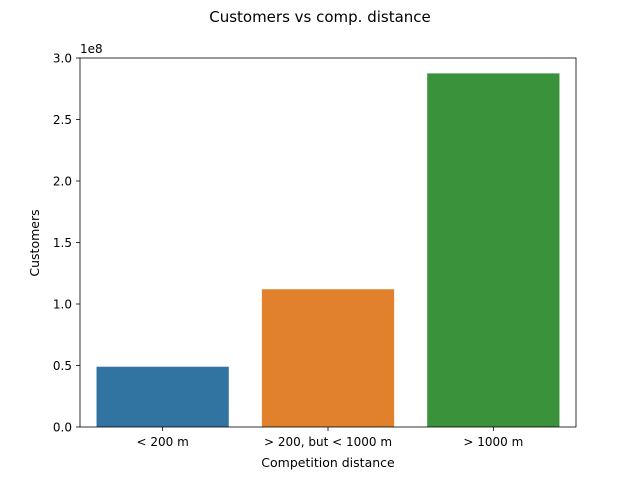 The image size is (640, 484). Describe the element at coordinates (62, 120) in the screenshot. I see `y-tick-label: 2.5` at that location.